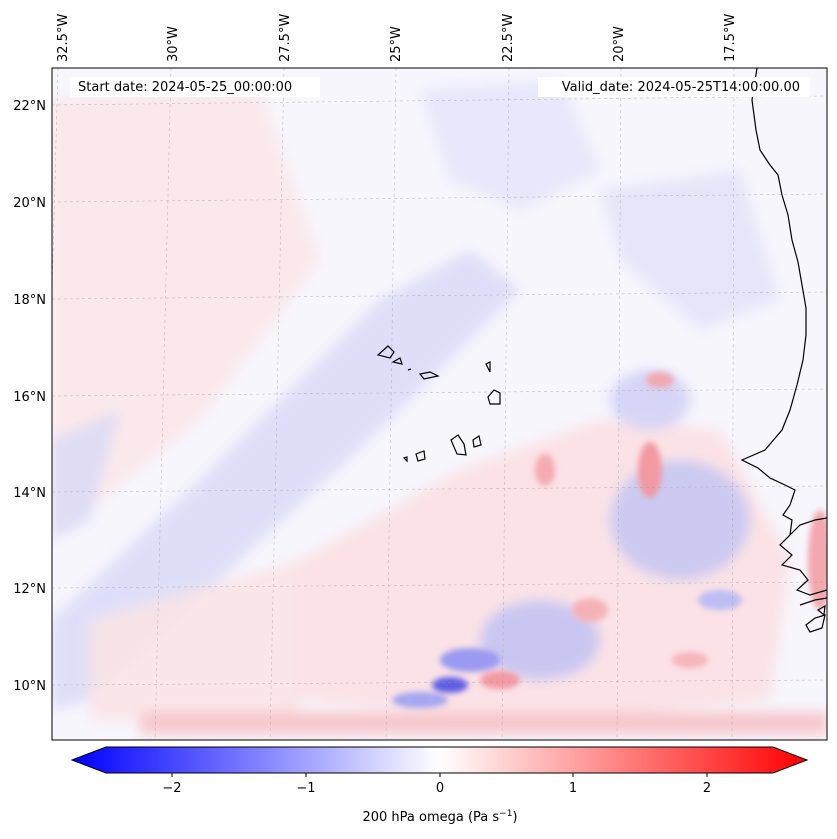 The height and width of the screenshot is (839, 837). I want to click on lat-label-10: 10°N, so click(29, 686).